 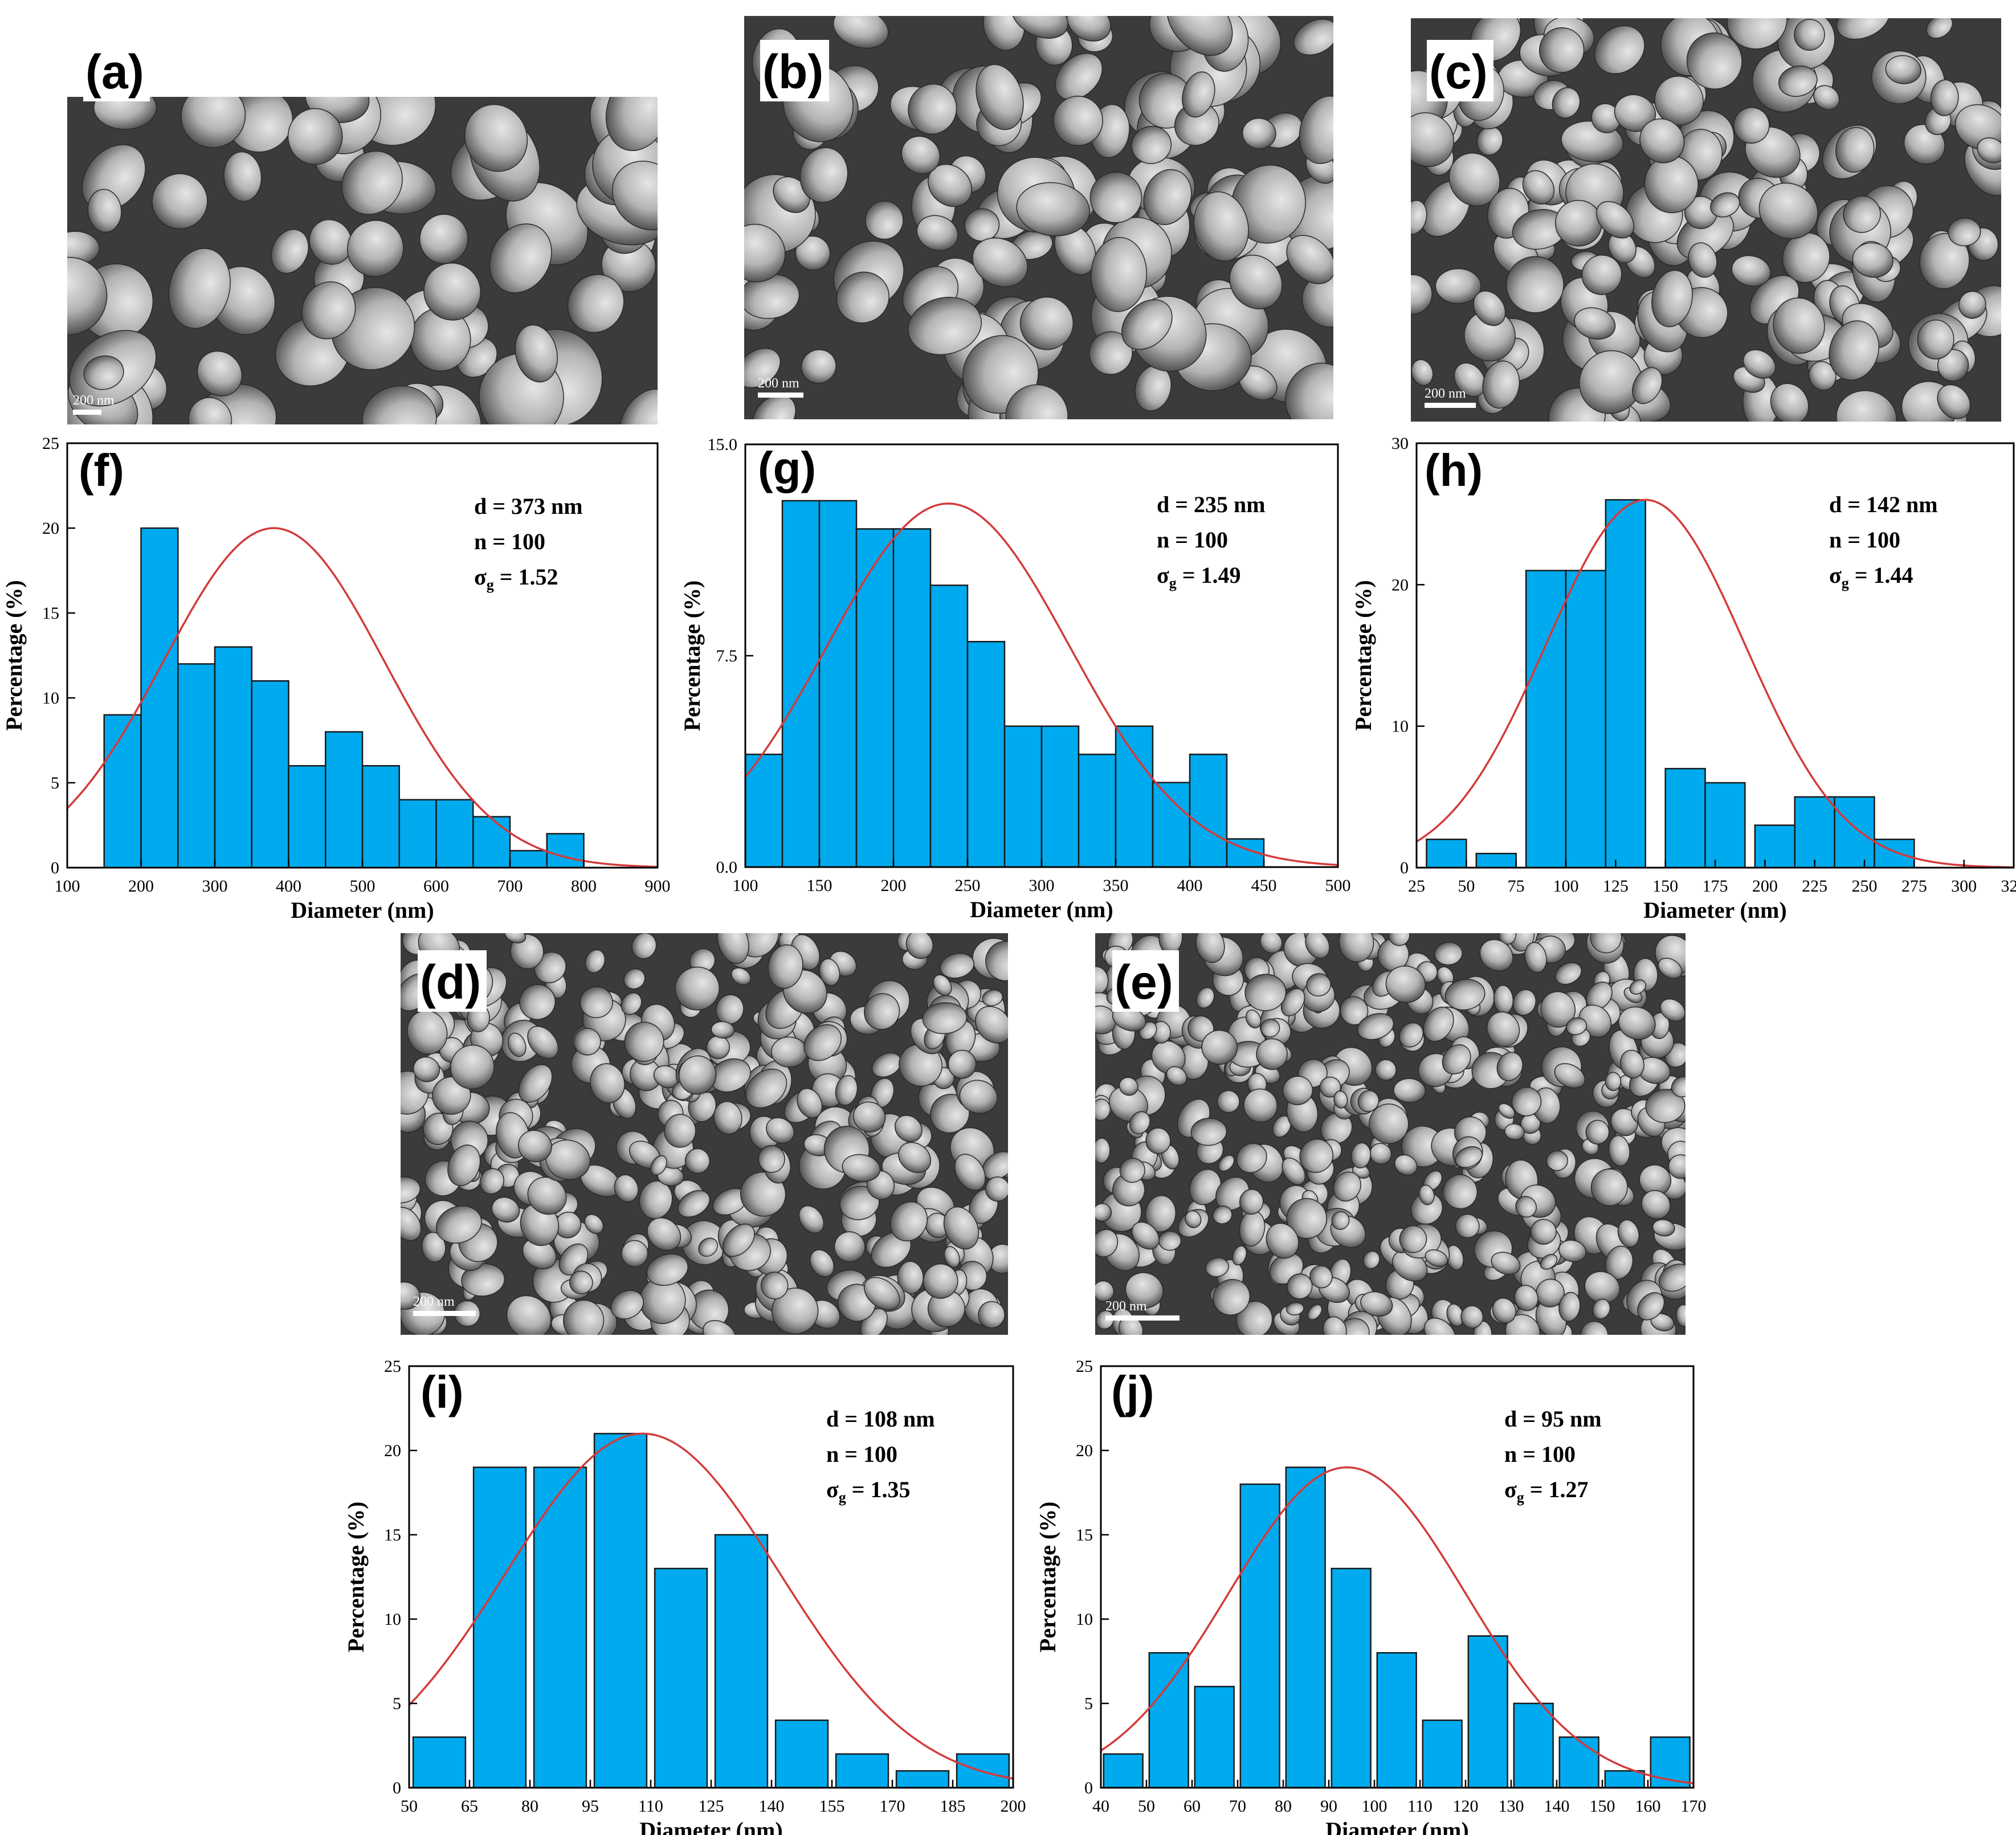 I want to click on sigma-value: = 1.27, so click(x=1556, y=1490).